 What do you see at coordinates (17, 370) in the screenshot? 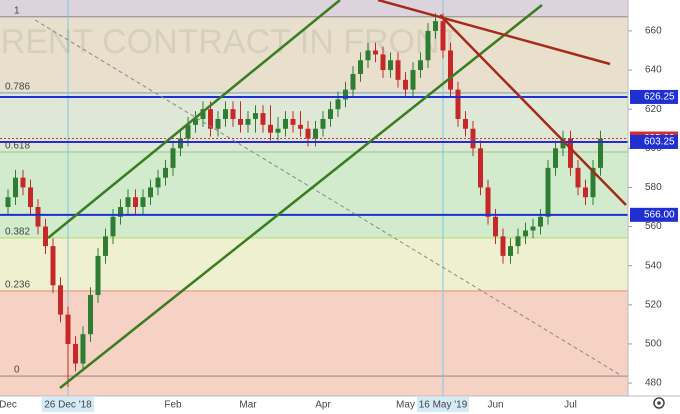
I see `fib-label: 0` at bounding box center [17, 370].